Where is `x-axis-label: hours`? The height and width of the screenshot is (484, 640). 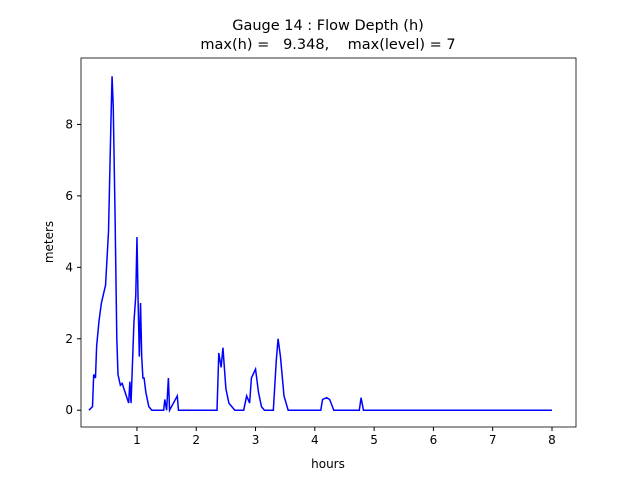 x-axis-label: hours is located at coordinates (328, 464).